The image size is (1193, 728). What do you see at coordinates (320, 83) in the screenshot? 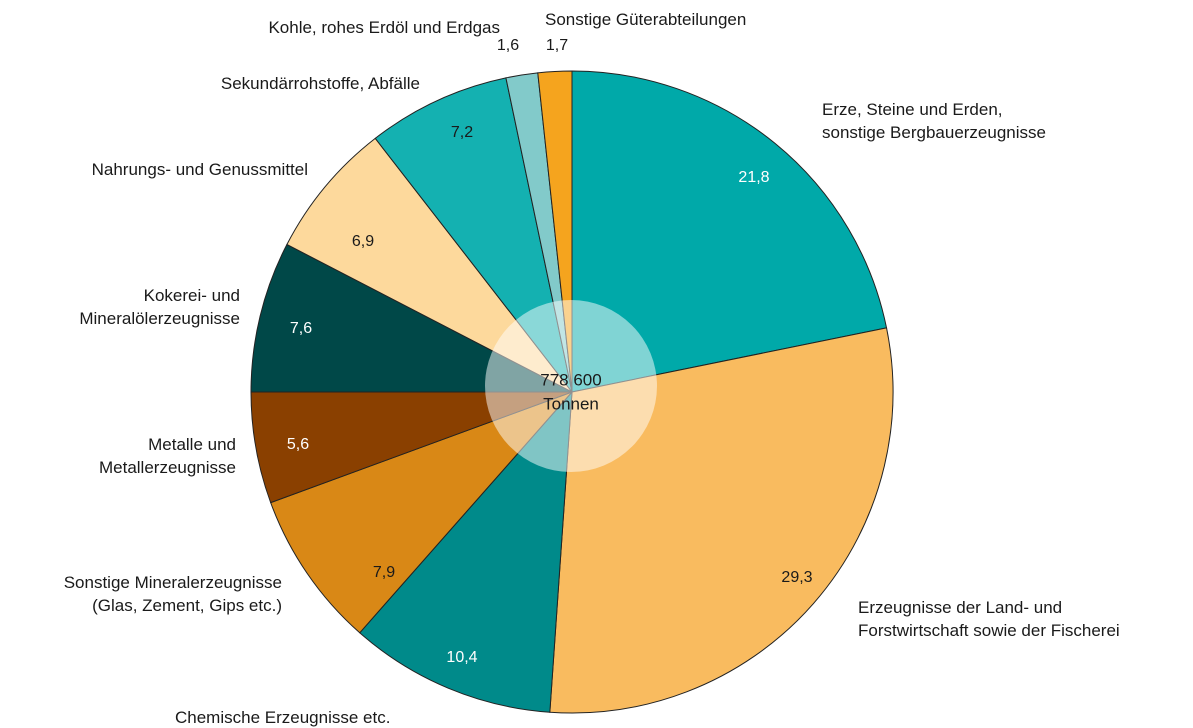
I see `category-label: Sekundärrohstoffe, Abfälle` at bounding box center [320, 83].